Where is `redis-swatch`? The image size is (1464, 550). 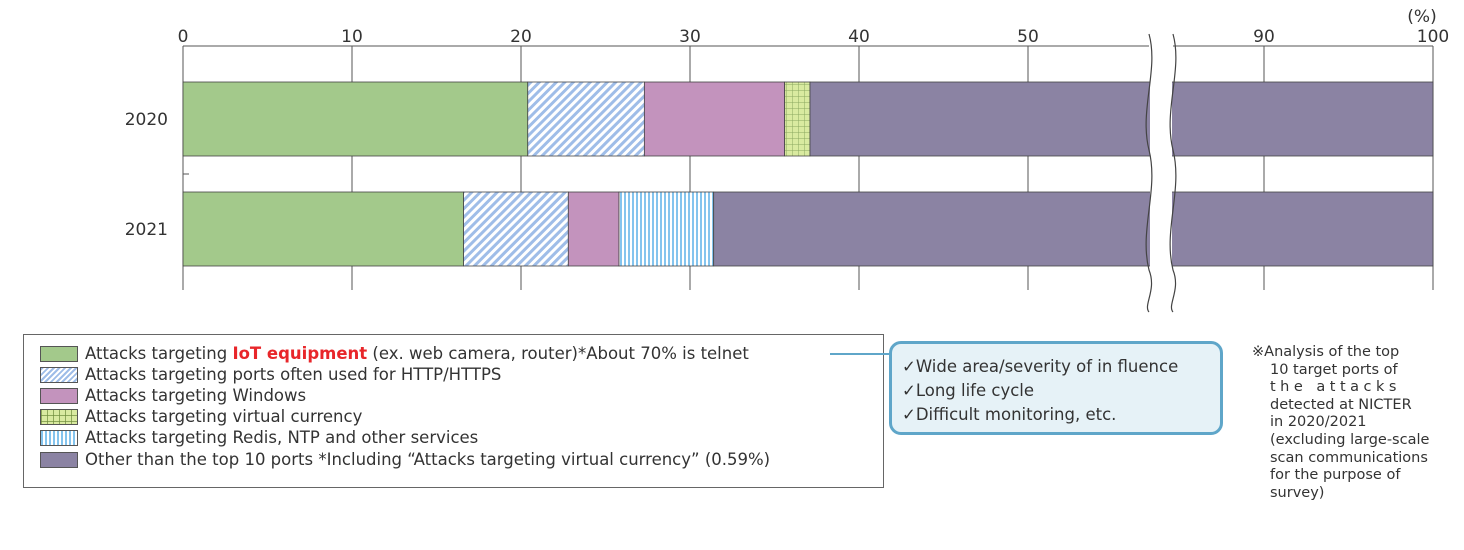
redis-swatch is located at coordinates (59, 437).